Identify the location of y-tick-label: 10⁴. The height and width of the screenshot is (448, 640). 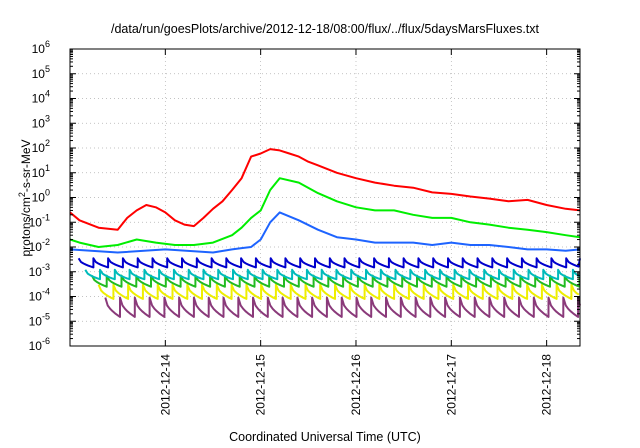
(41, 97).